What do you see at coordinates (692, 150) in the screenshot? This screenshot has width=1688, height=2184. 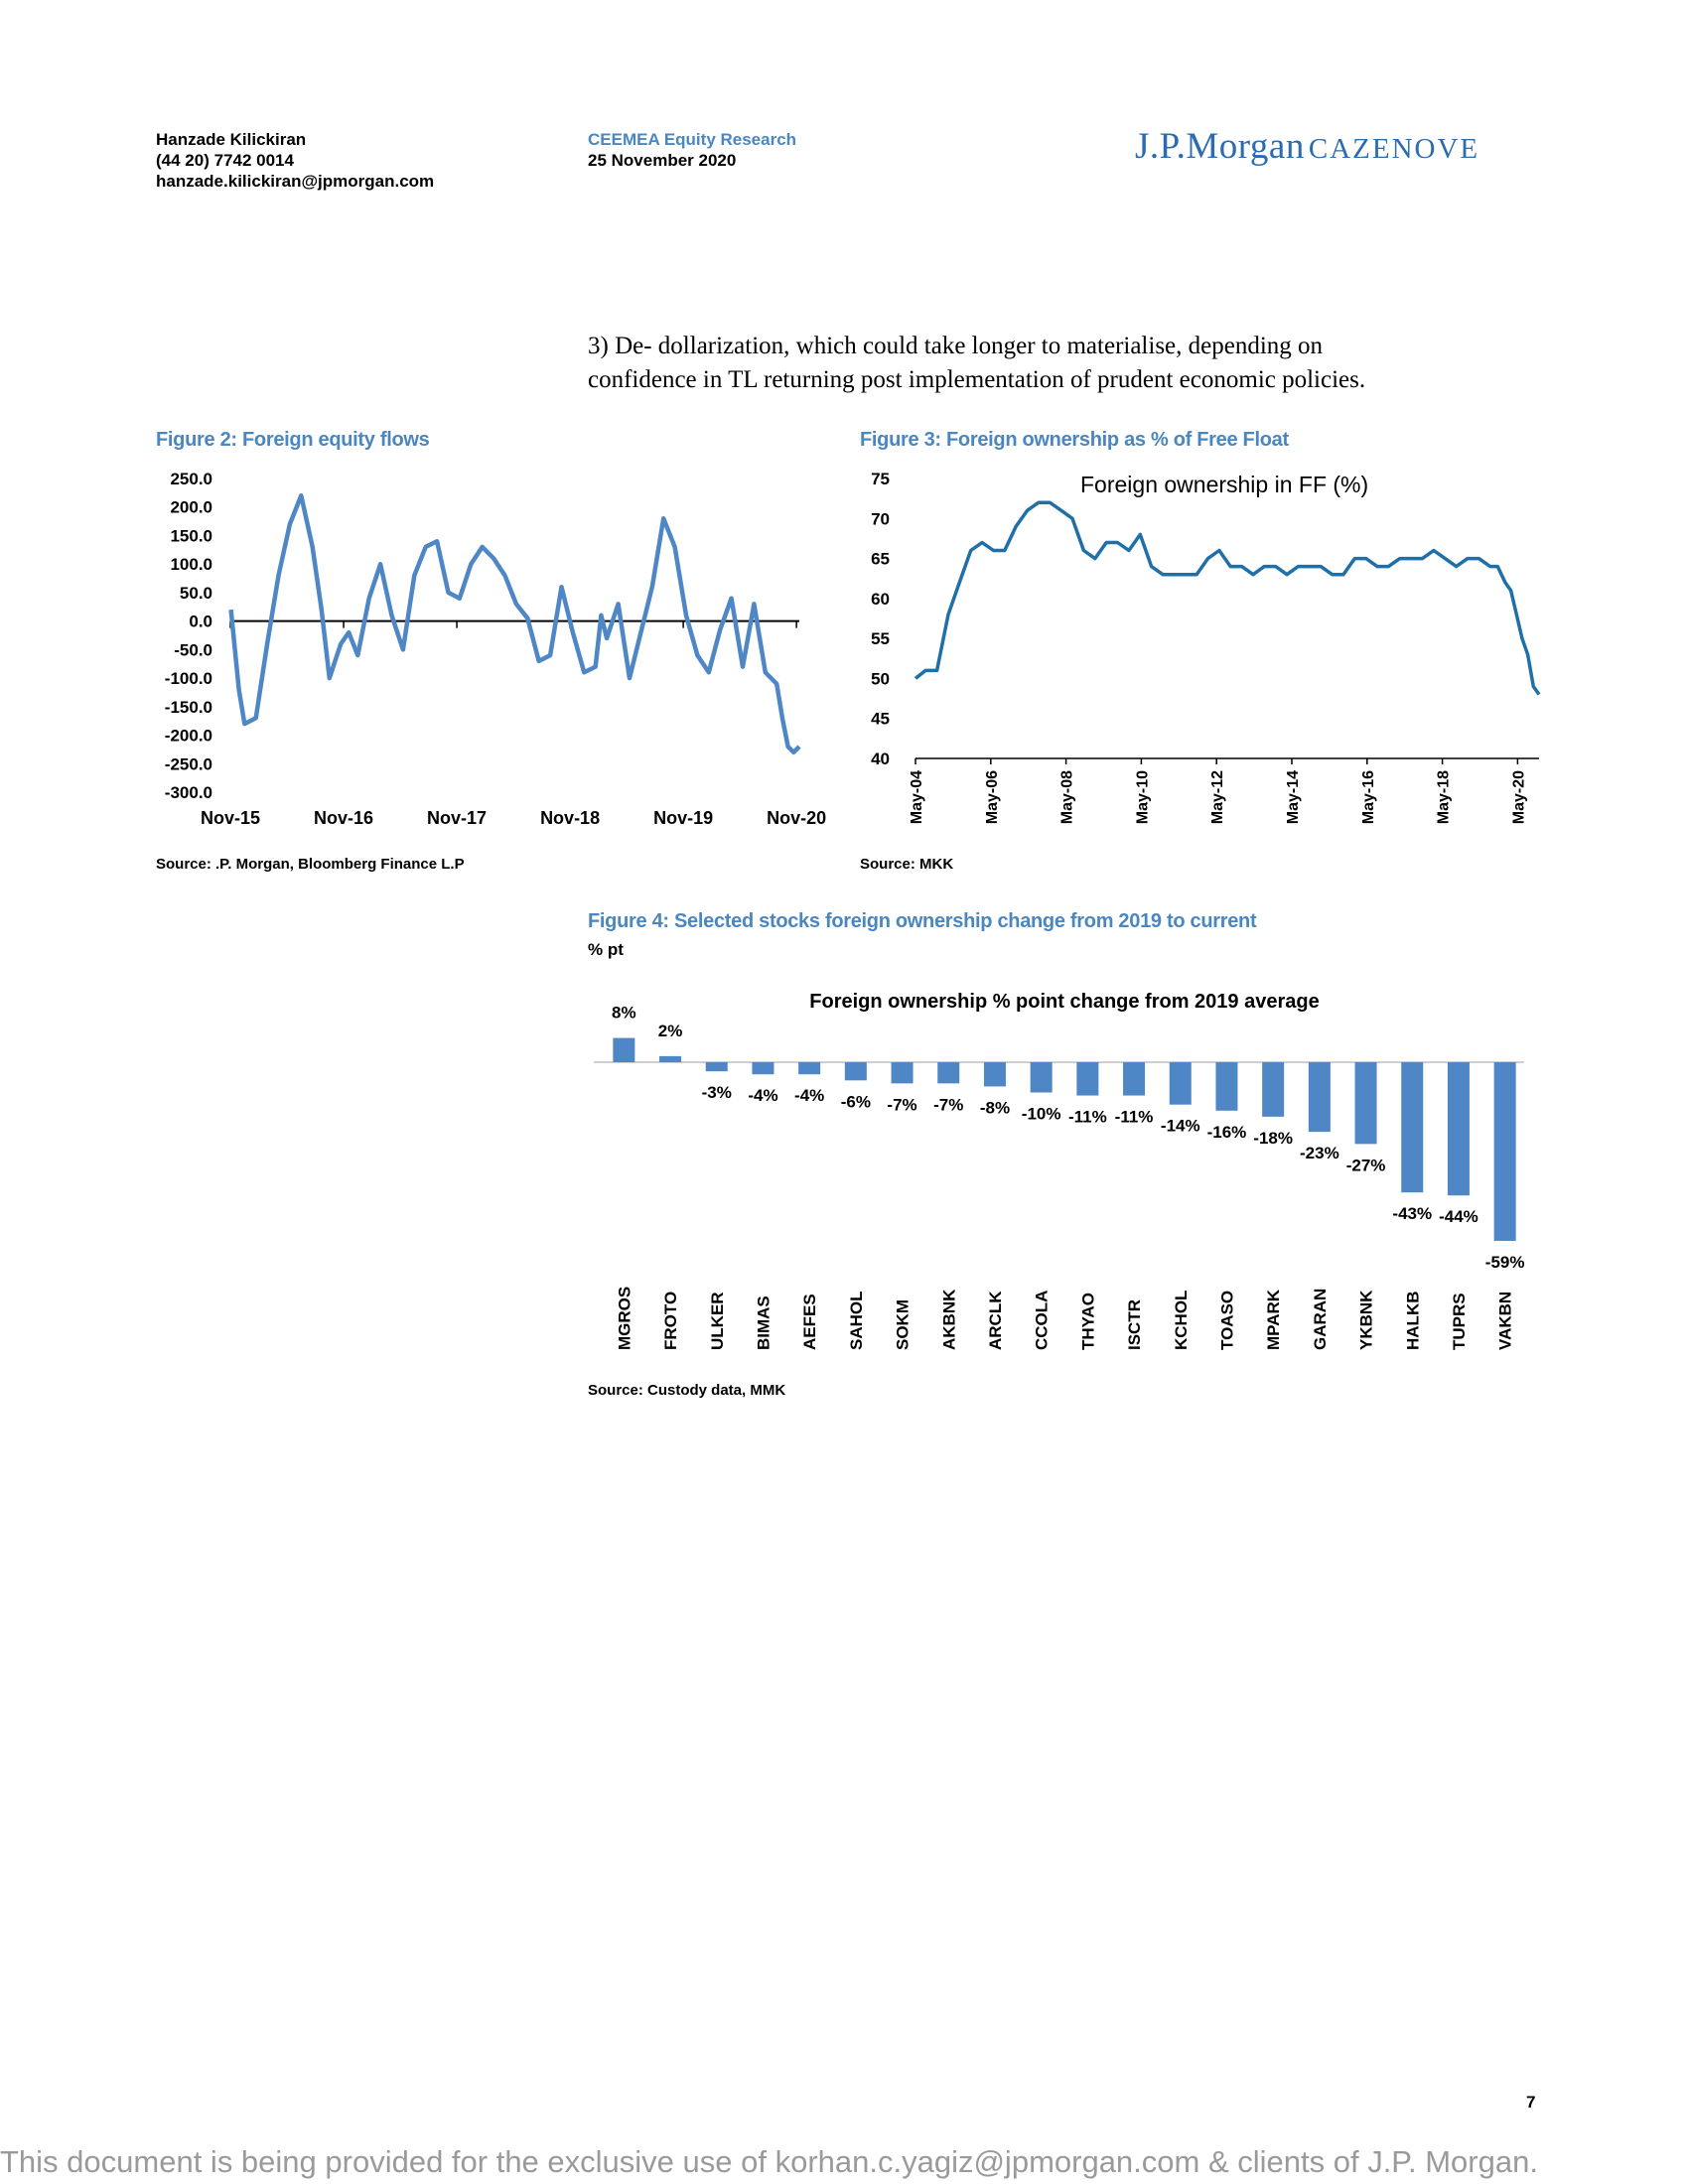 I see `report-meta: CEEMEA Equity Research 25 November 2020` at bounding box center [692, 150].